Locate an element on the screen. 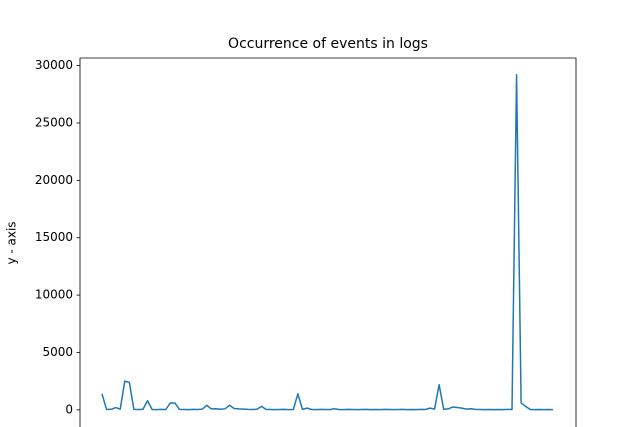  y-tick-label: 10000 is located at coordinates (54, 295).